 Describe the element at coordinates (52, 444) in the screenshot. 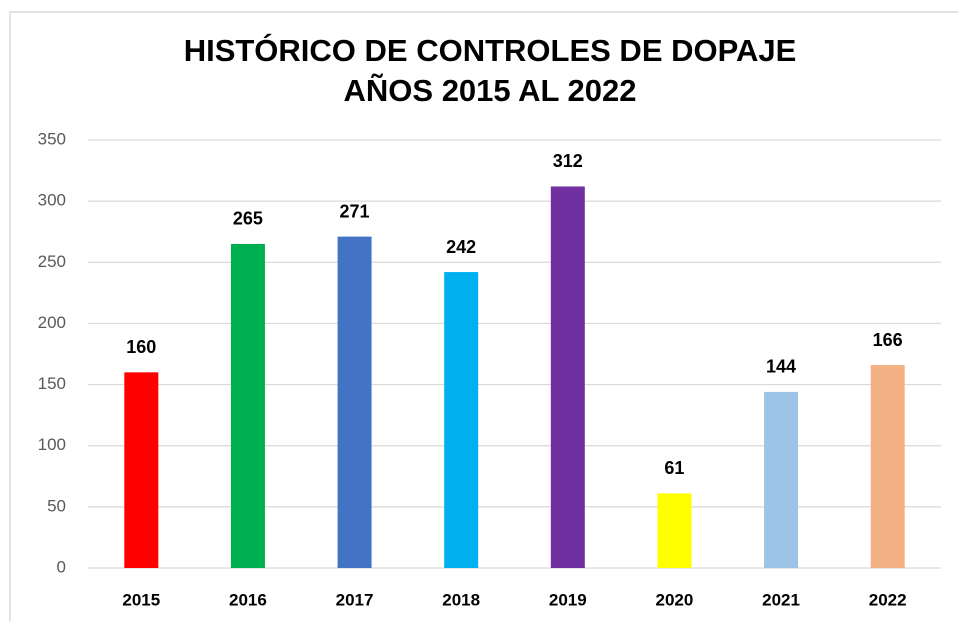

I see `y-tick-label: 100` at that location.